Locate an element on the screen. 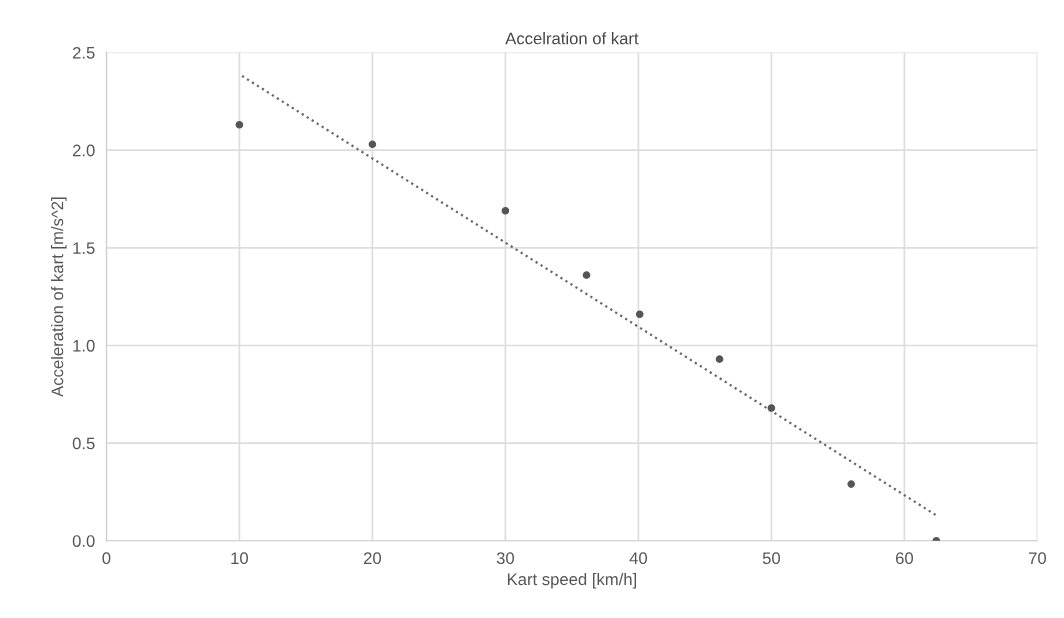 This screenshot has height=618, width=1064. x-axis-title: Kart speed [km/h] is located at coordinates (572, 580).